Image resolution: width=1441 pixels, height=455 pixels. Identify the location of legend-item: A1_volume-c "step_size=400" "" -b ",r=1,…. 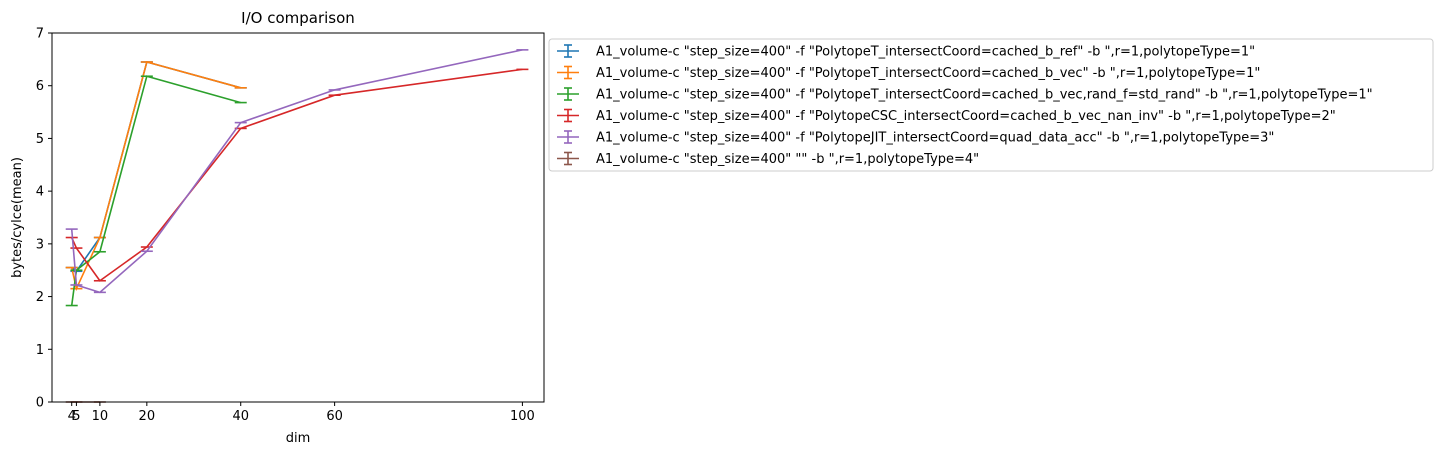
(768, 159).